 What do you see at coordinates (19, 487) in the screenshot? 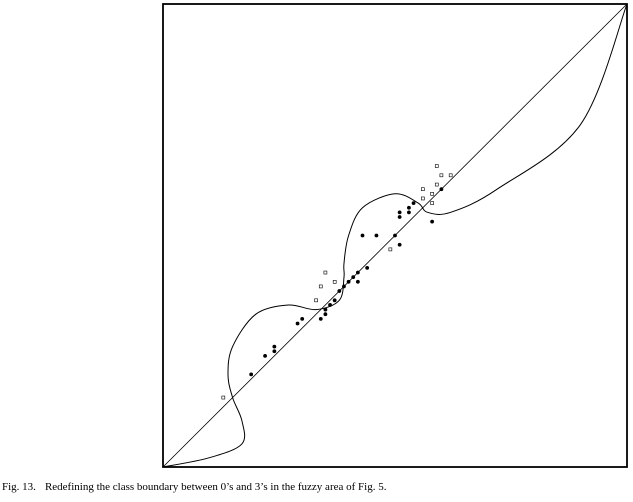
I see `caption-label: Fig. 13.` at bounding box center [19, 487].